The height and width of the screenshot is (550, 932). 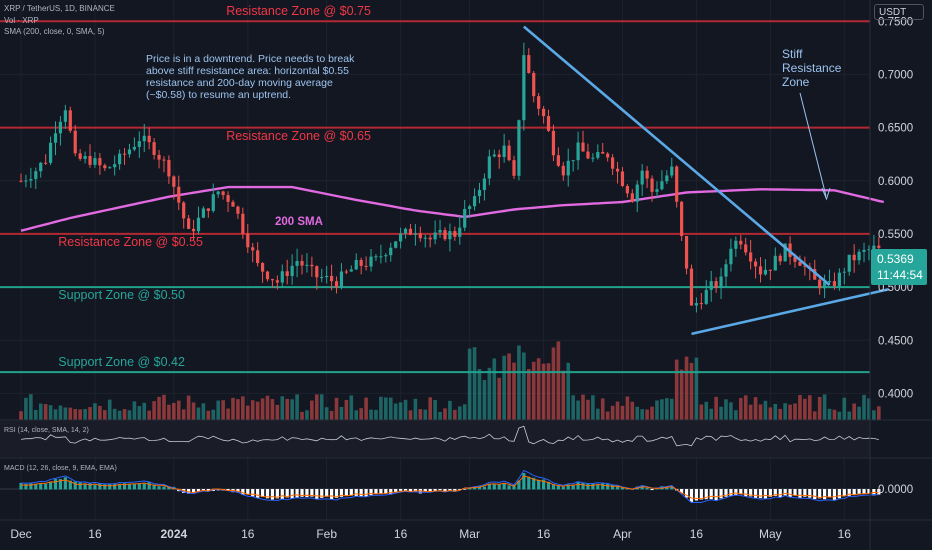 I want to click on stiff-arrow-line, so click(x=813, y=144).